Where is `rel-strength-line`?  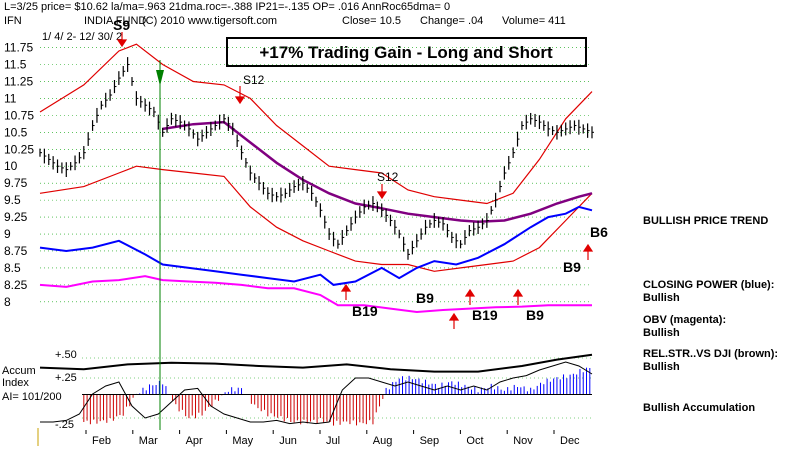 rel-strength-line is located at coordinates (316, 363).